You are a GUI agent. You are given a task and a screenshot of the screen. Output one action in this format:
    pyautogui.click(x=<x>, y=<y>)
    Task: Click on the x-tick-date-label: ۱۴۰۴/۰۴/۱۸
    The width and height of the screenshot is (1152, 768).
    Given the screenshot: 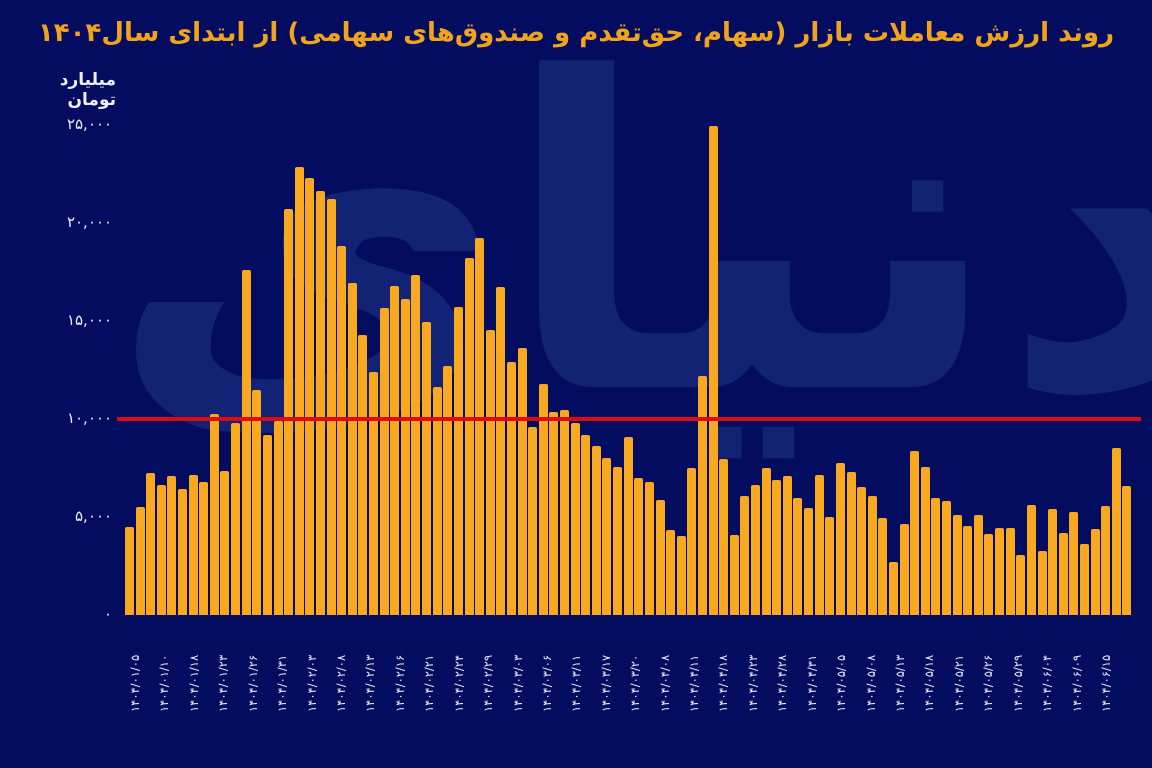 What is the action you would take?
    pyautogui.click(x=723, y=683)
    